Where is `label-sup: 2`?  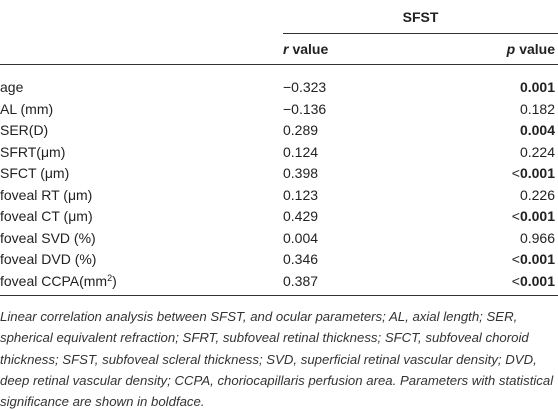
label-sup: 2 is located at coordinates (110, 277).